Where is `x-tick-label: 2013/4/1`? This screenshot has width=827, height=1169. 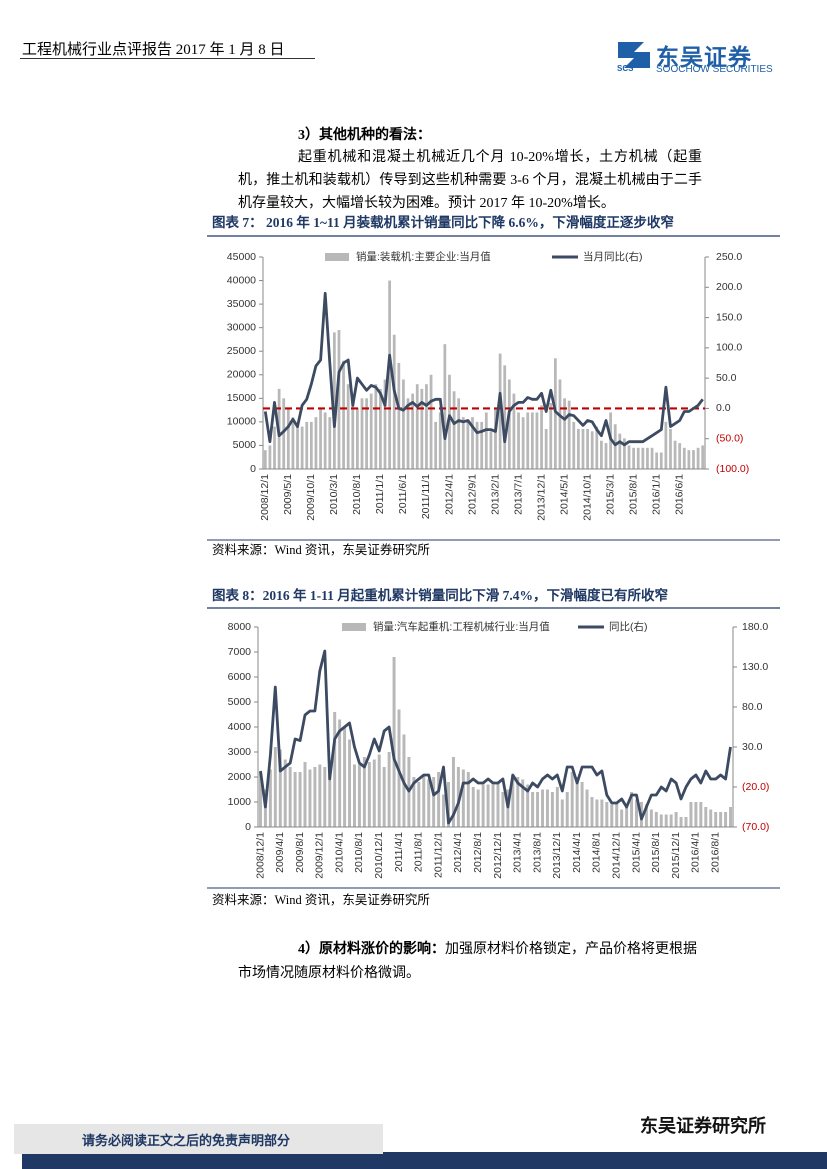 x-tick-label: 2013/4/1 is located at coordinates (518, 852).